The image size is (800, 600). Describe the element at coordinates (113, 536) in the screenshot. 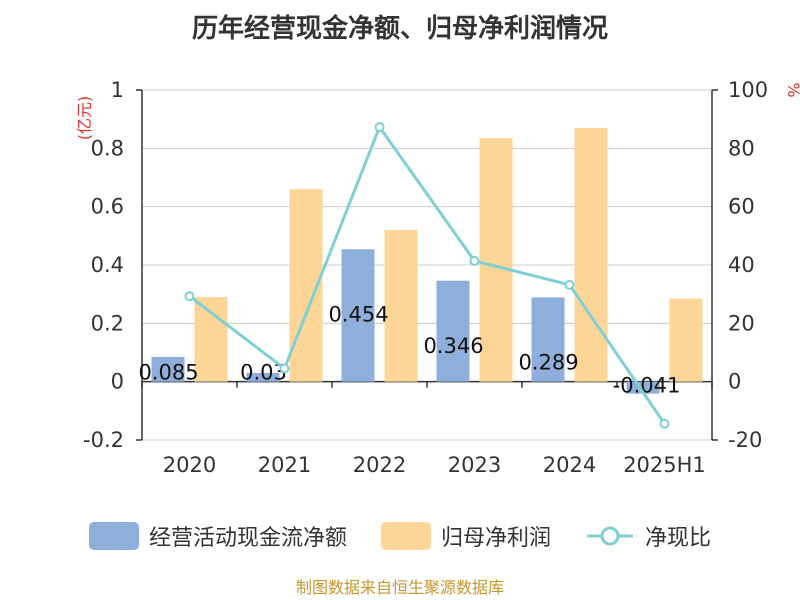

I see `legend-swatch-cash` at that location.